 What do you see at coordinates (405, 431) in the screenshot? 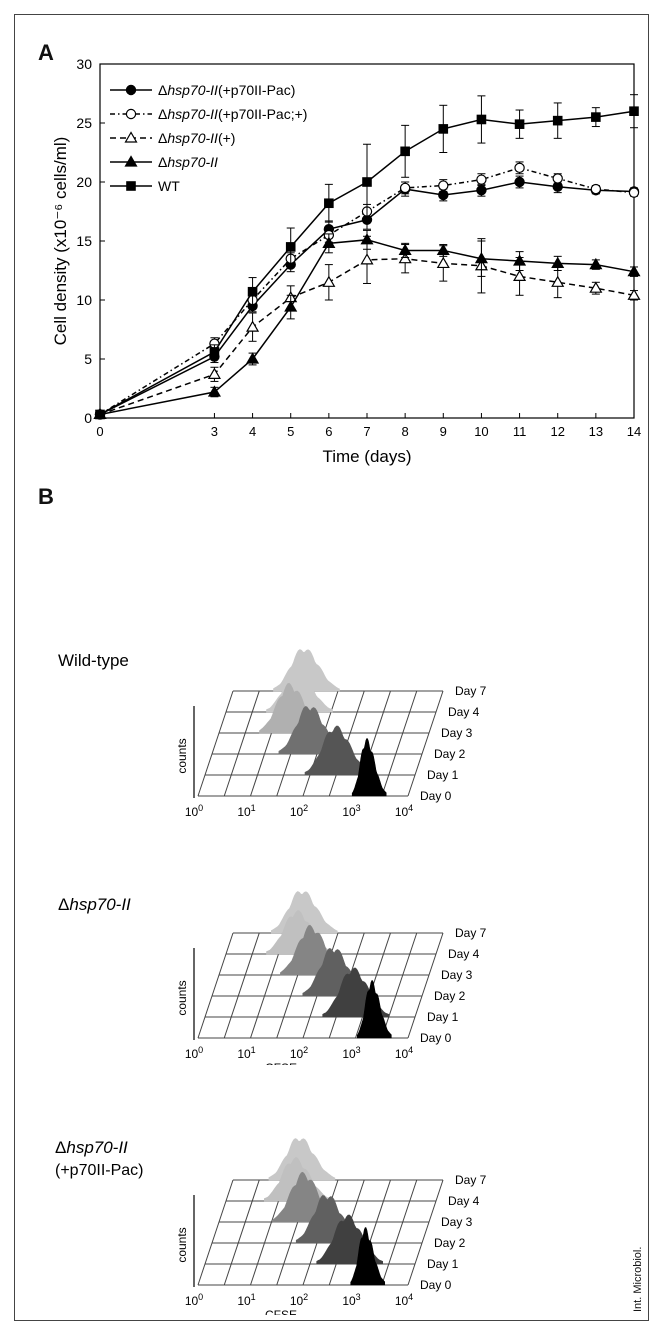
I see `x-tick-label: 8` at bounding box center [405, 431].